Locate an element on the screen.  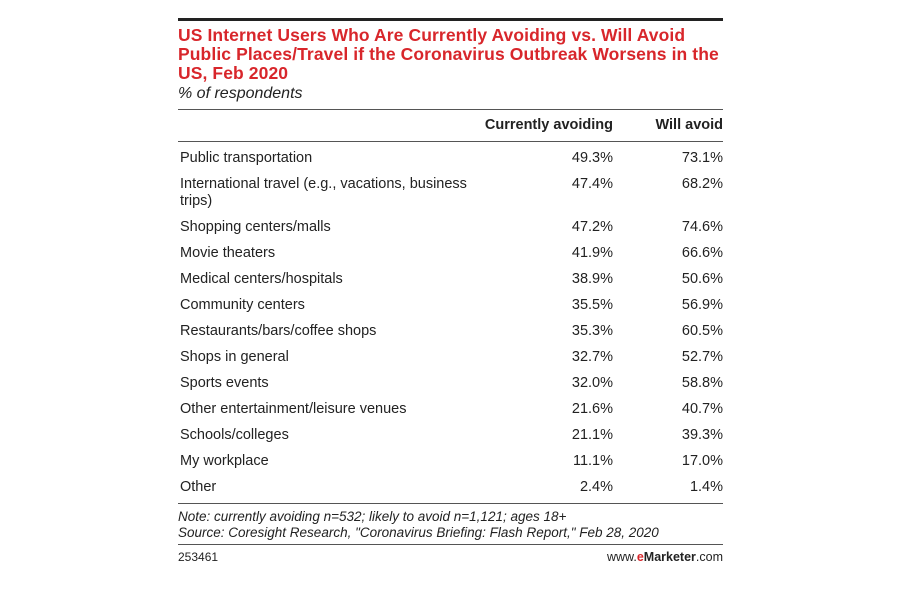
currently-avoiding-value: 41.9% is located at coordinates (592, 253).